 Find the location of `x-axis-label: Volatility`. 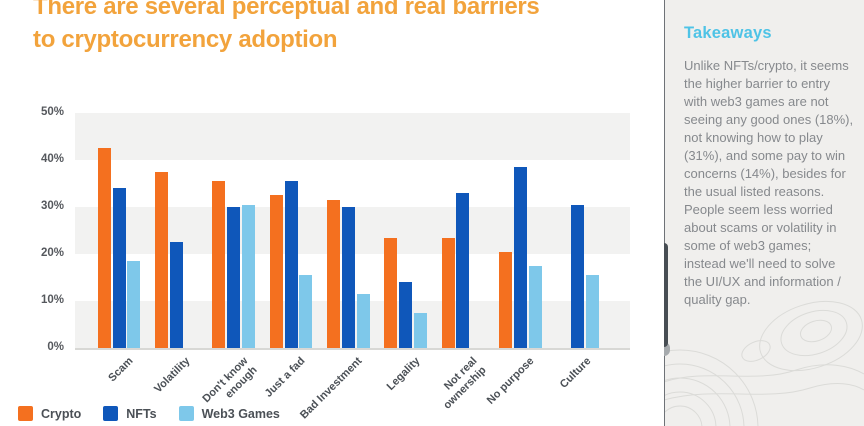

x-axis-label: Volatility is located at coordinates (172, 375).